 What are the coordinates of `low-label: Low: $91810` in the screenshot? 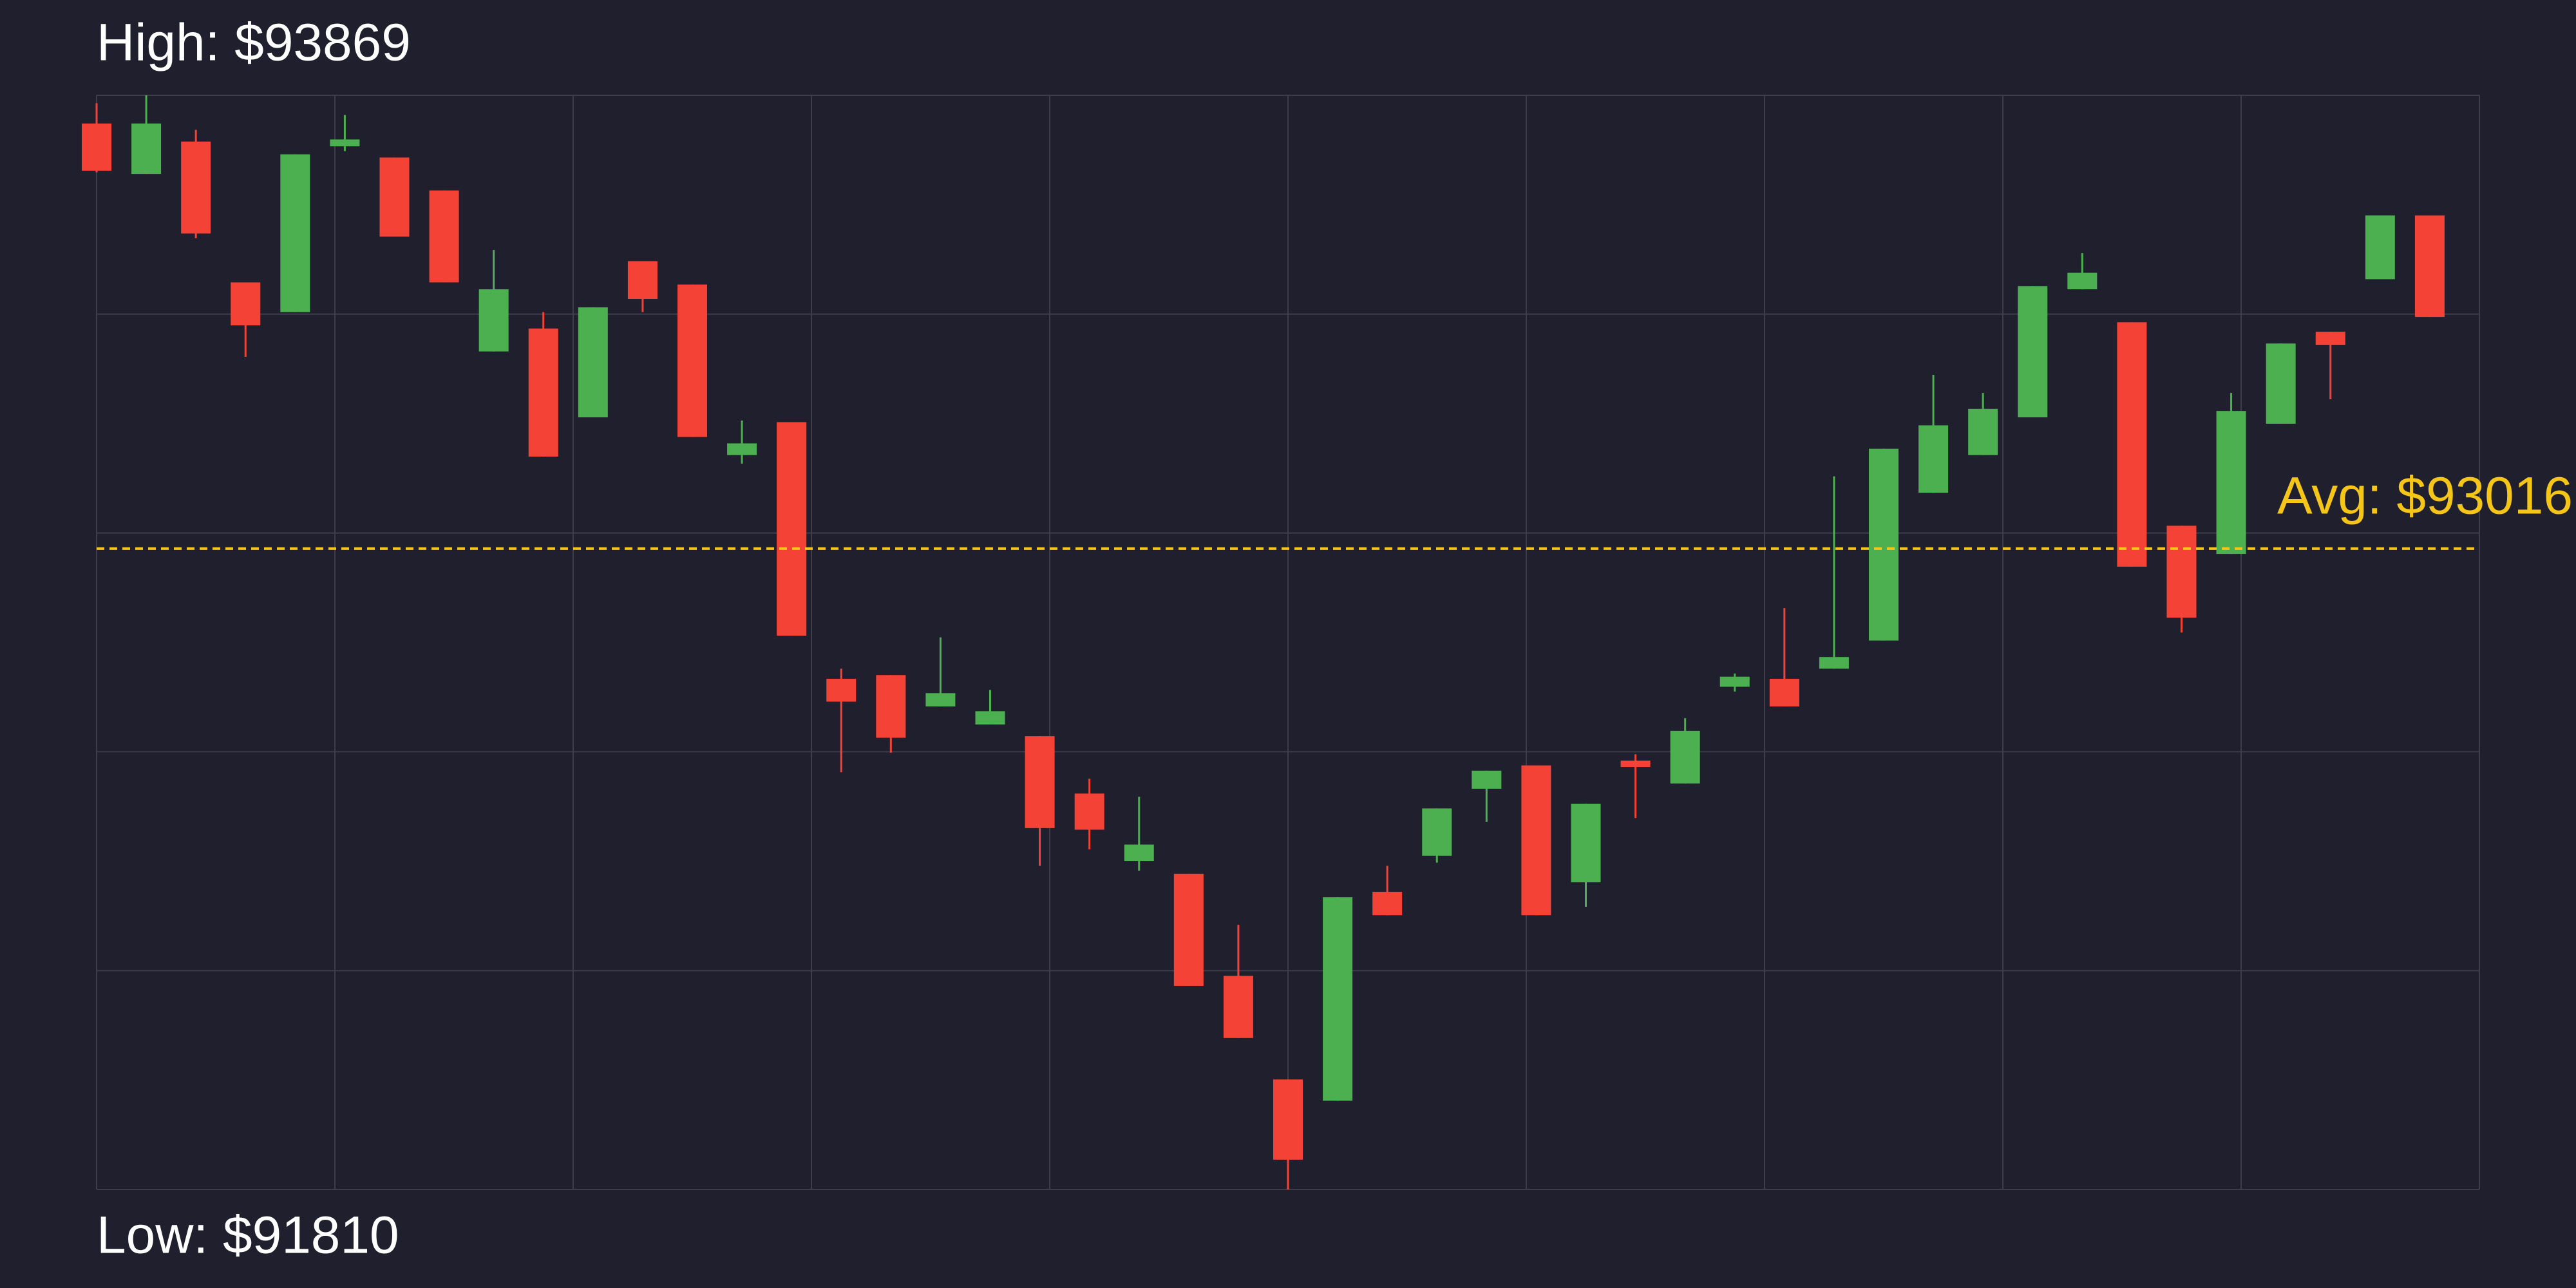 It's located at (248, 1235).